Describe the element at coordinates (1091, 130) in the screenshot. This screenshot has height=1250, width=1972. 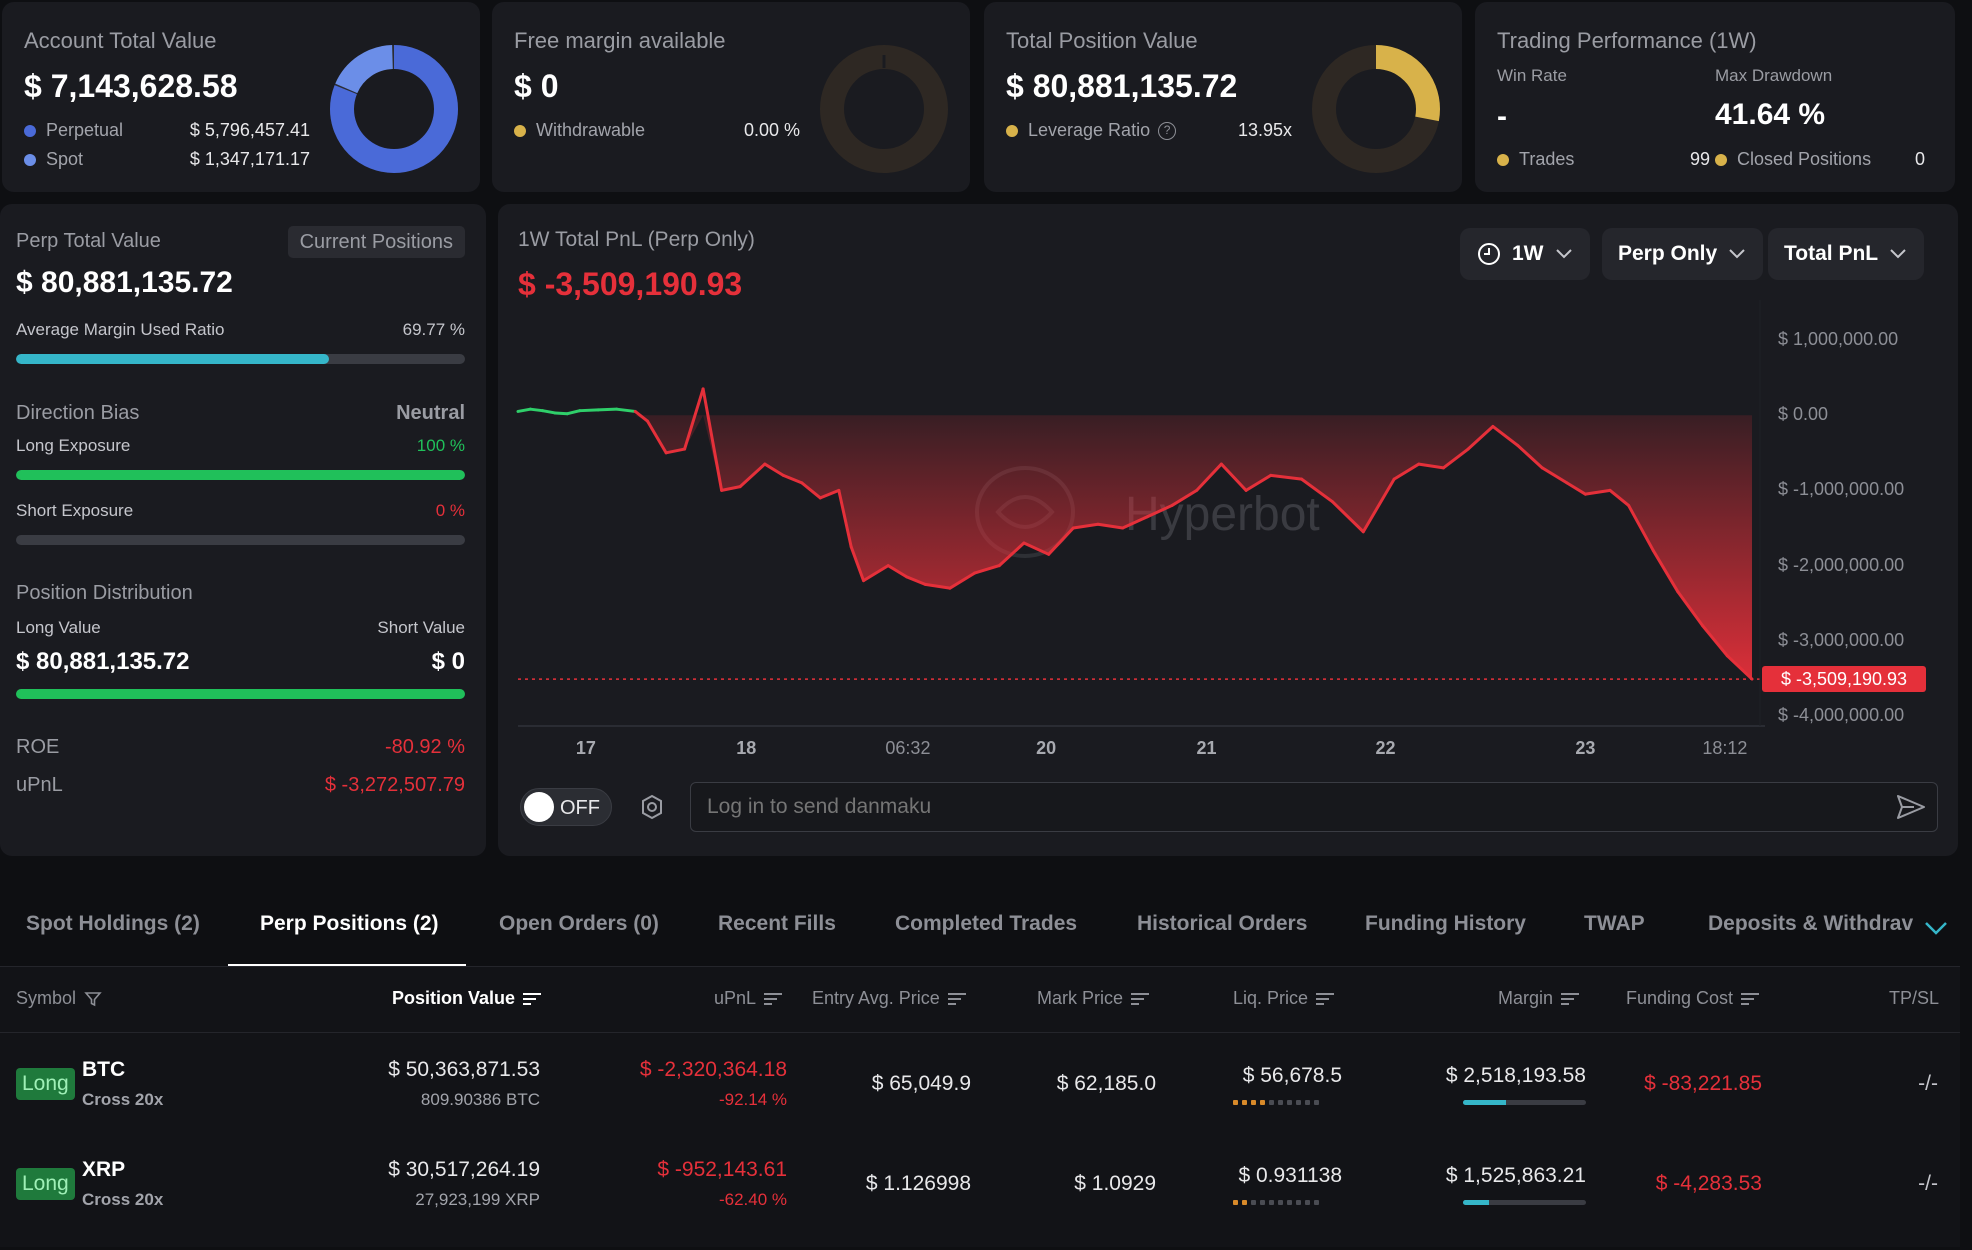
I see `legend-leverage: Leverage Ratio ?` at that location.